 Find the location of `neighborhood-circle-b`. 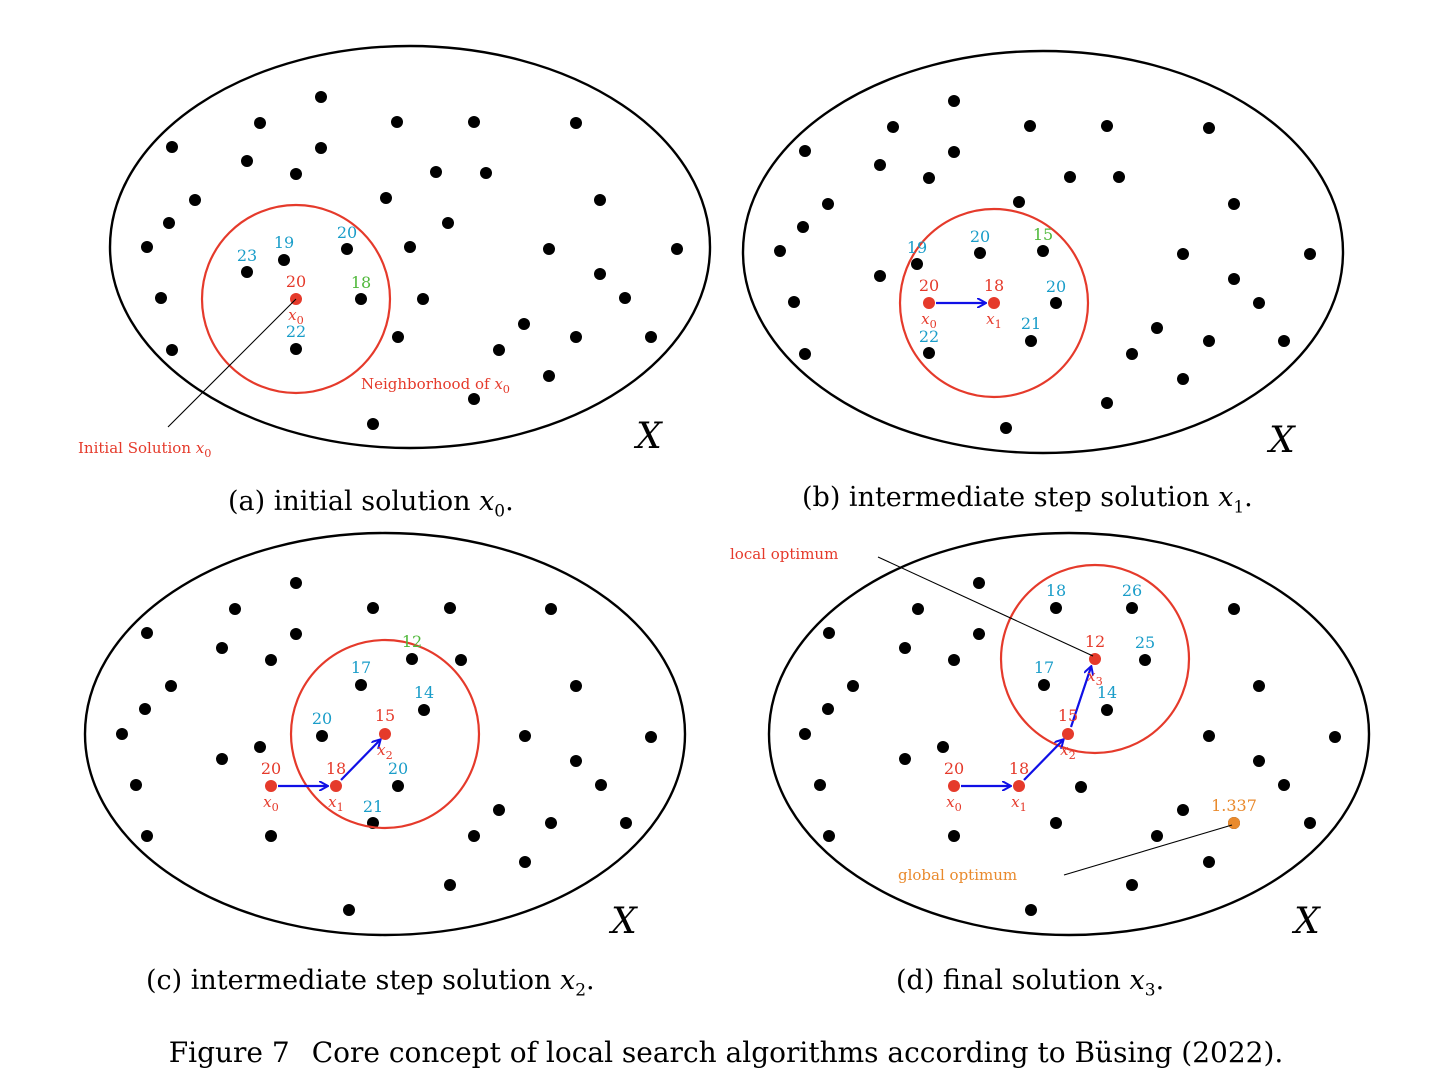

neighborhood-circle-b is located at coordinates (994, 303).